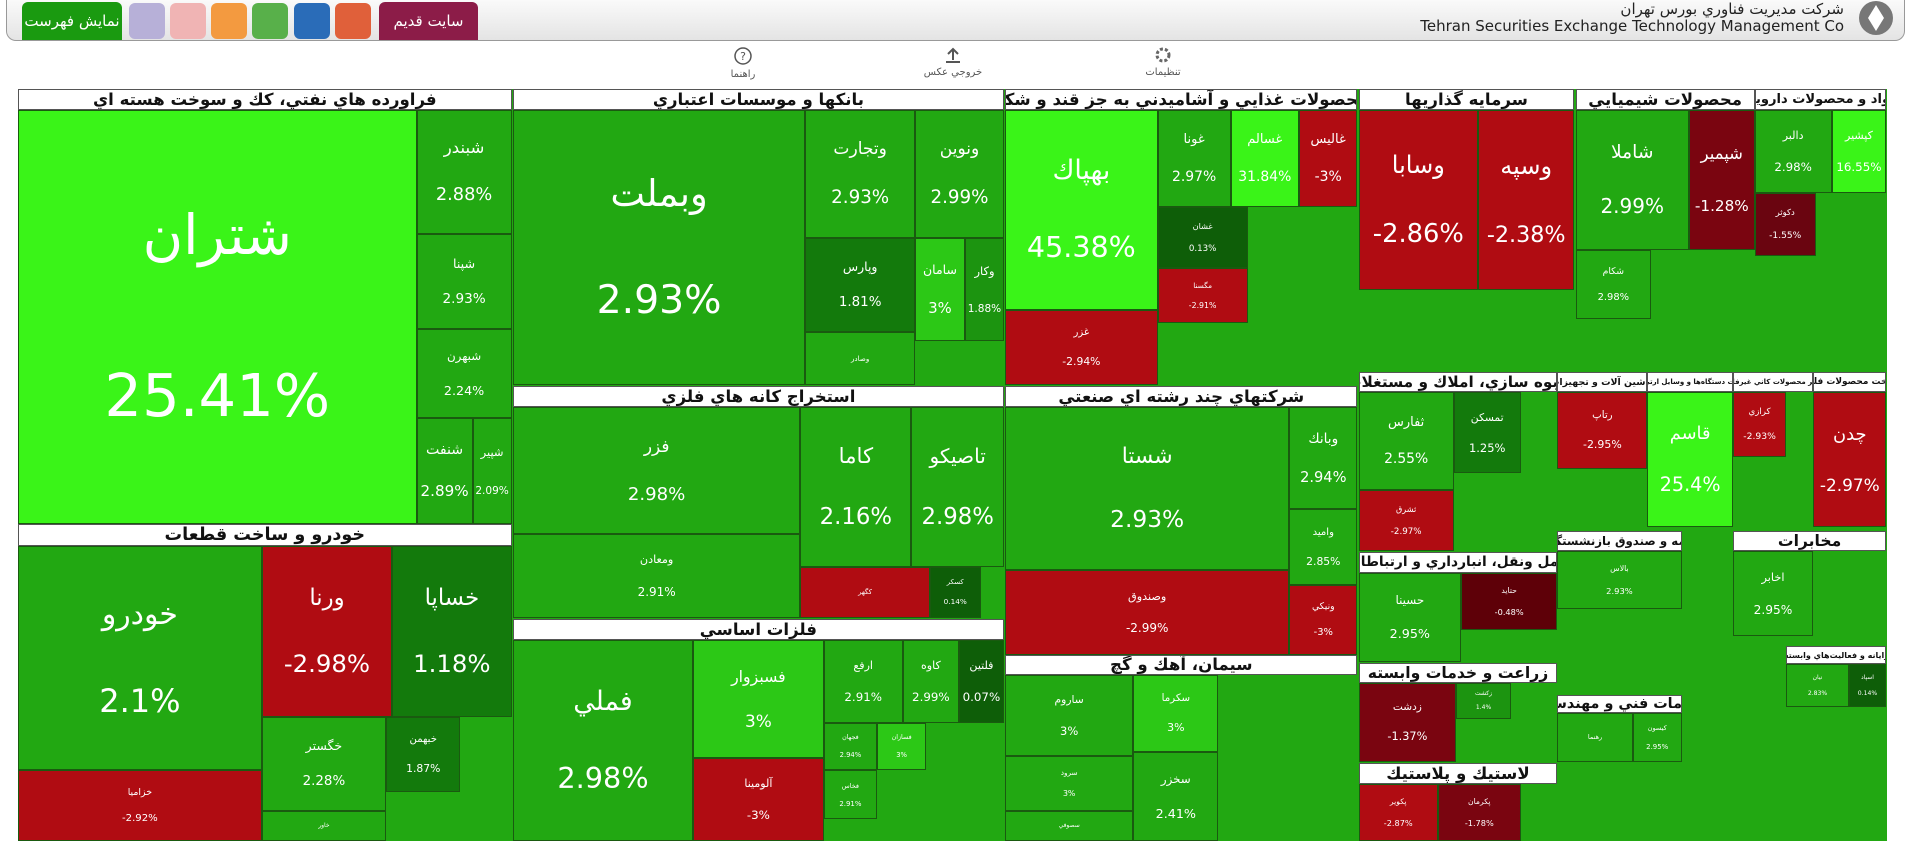 The image size is (1911, 865). I want to click on stock-tile: غسالم 31.84%, so click(1264, 158).